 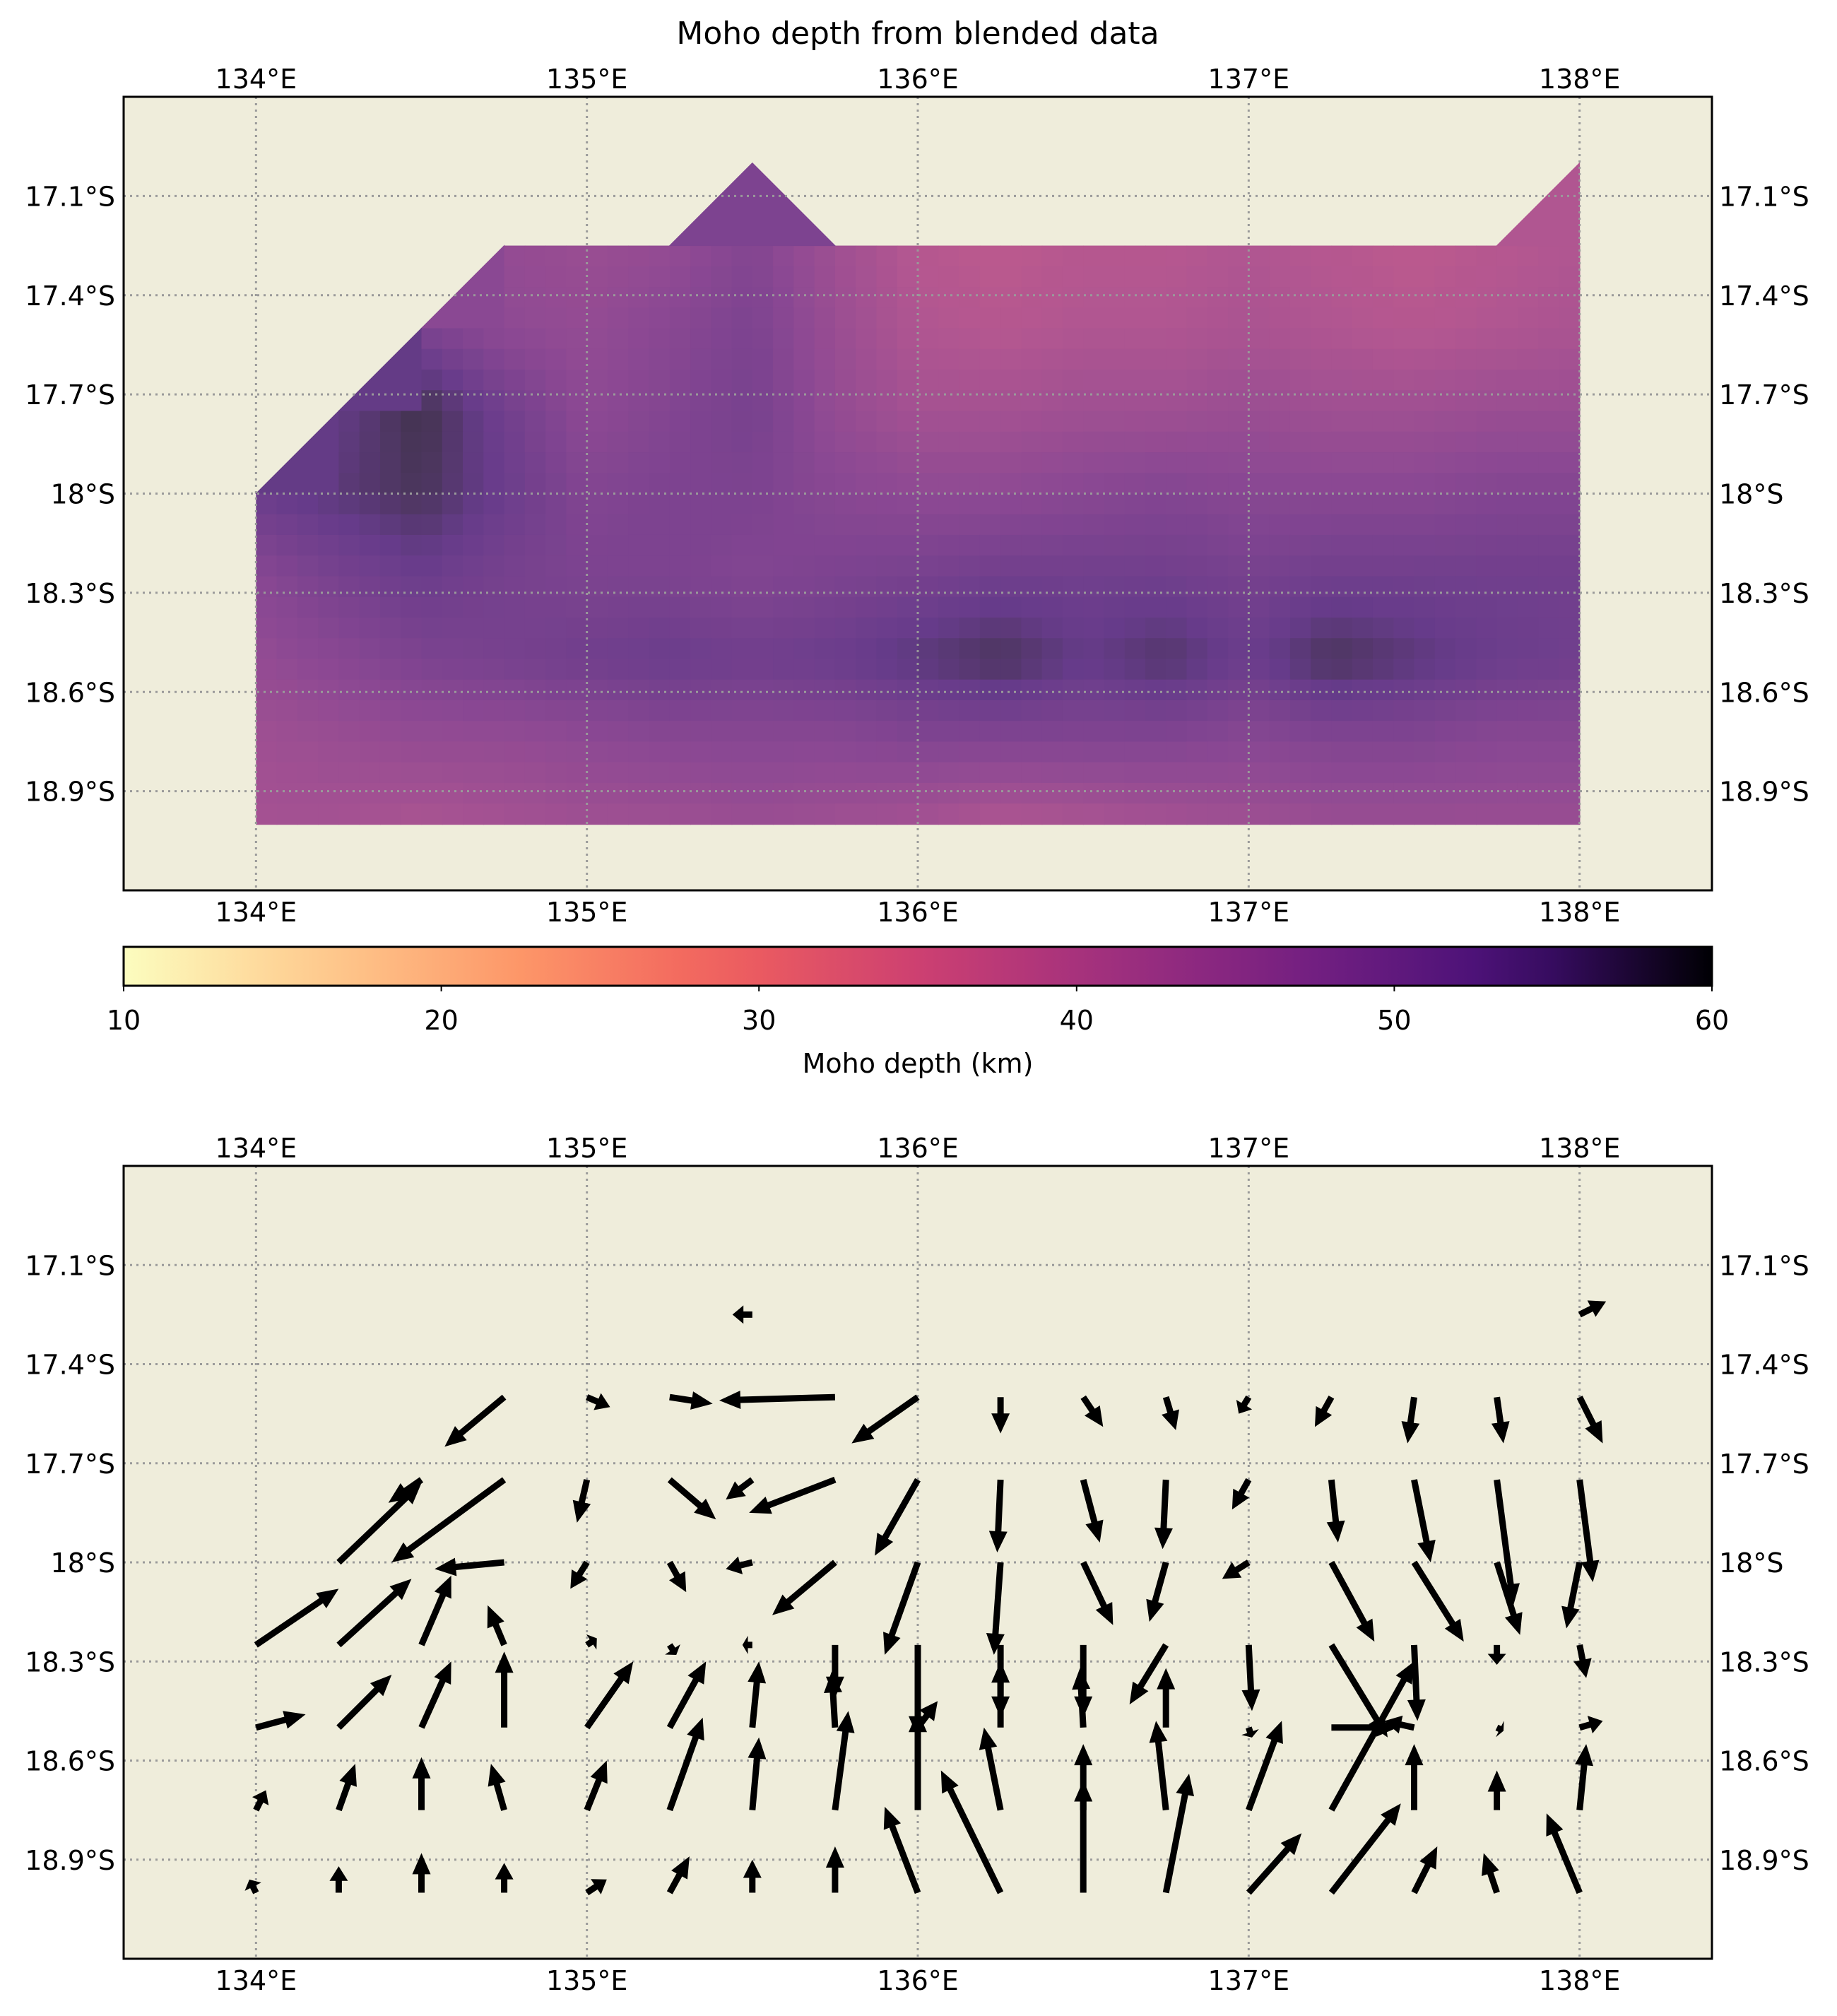 What do you see at coordinates (1712, 1020) in the screenshot?
I see `colorbar-tick-label: 60` at bounding box center [1712, 1020].